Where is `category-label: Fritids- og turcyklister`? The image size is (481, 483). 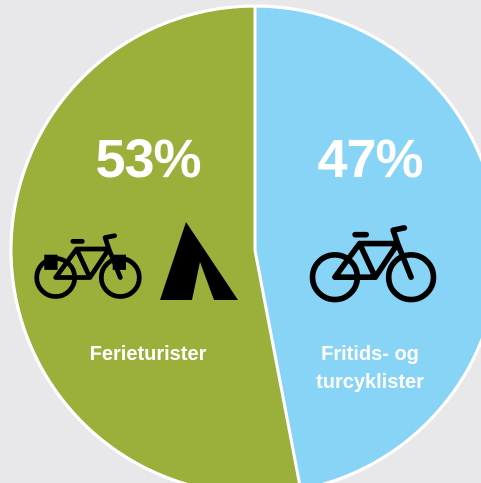
category-label: Fritids- og turcyklister is located at coordinates (370, 368).